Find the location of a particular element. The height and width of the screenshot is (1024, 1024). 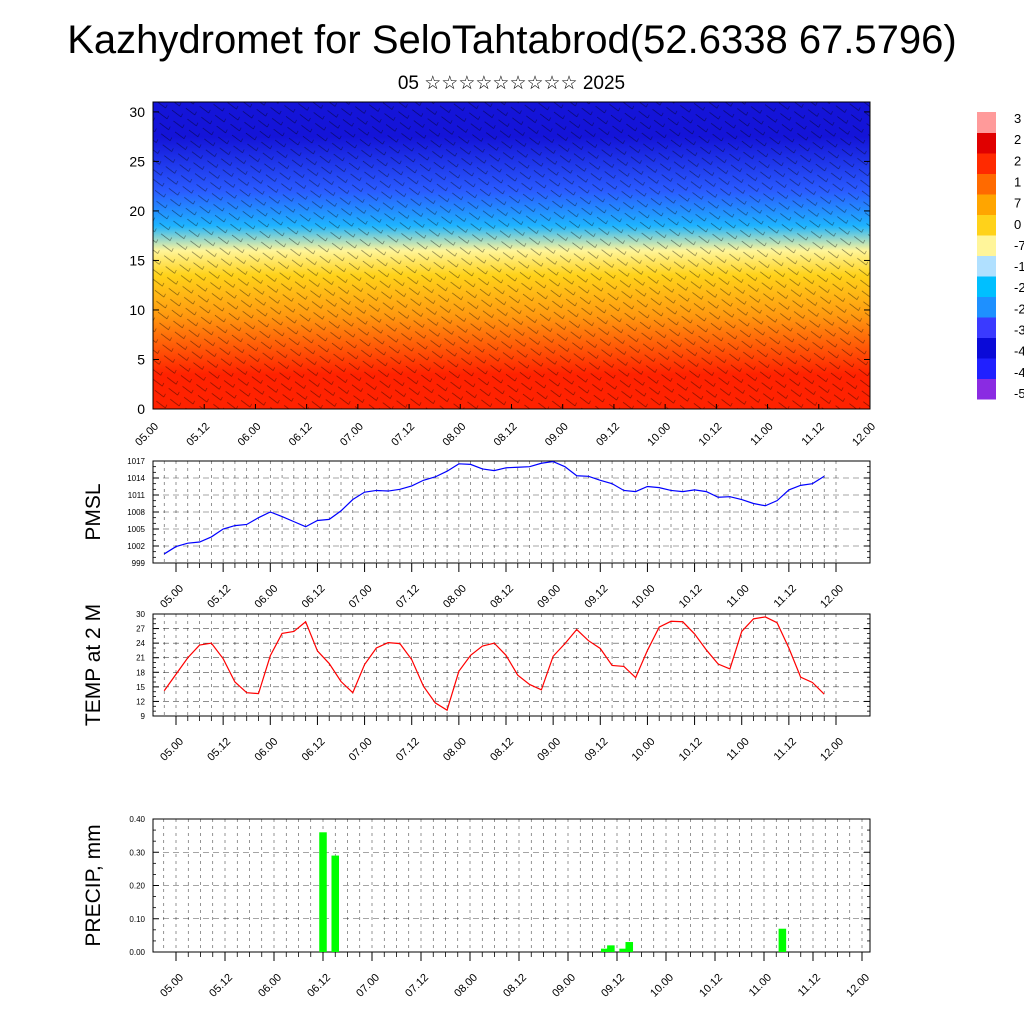

y-axis-title: TEMP at 2 M is located at coordinates (93, 665).